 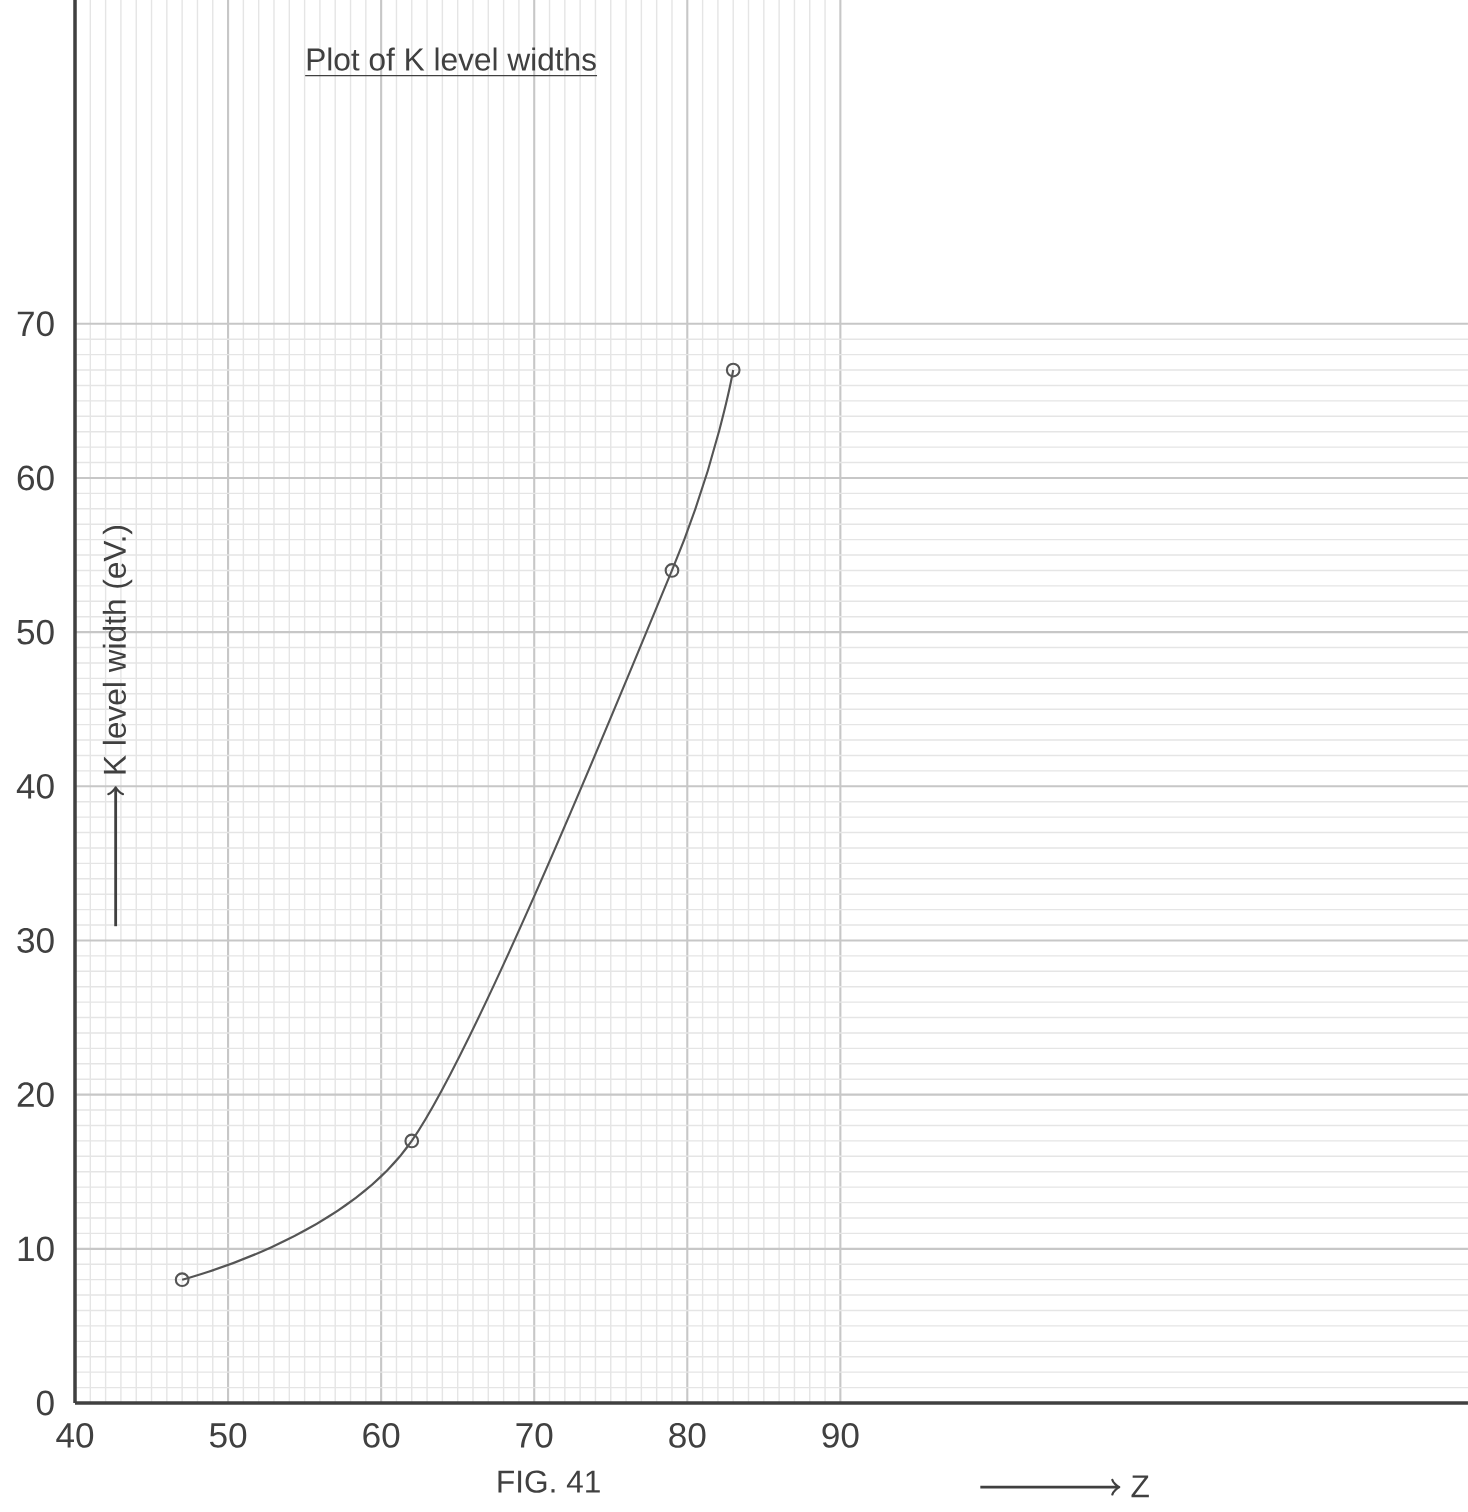 I want to click on x-tick-label: 70, so click(x=534, y=1435).